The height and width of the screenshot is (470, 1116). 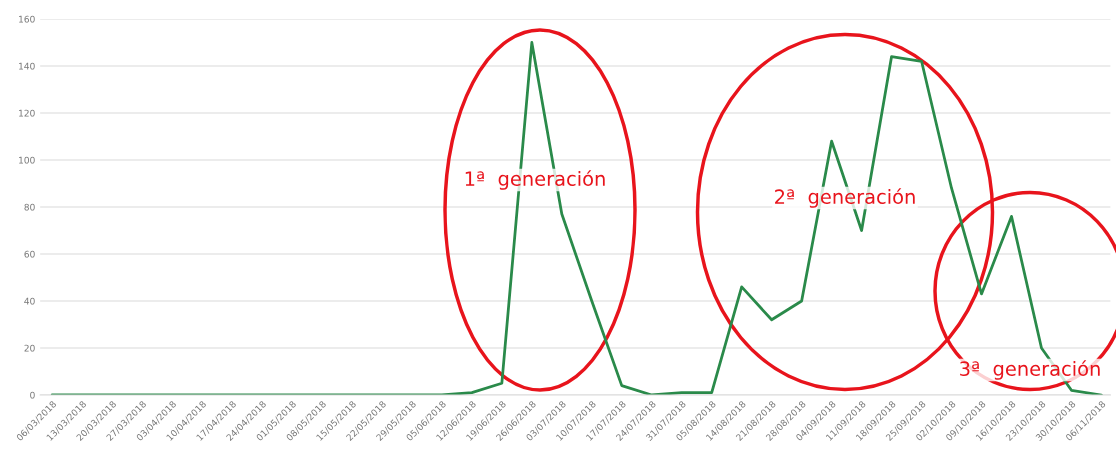 I want to click on y-tick-label: 80, so click(x=29, y=207).